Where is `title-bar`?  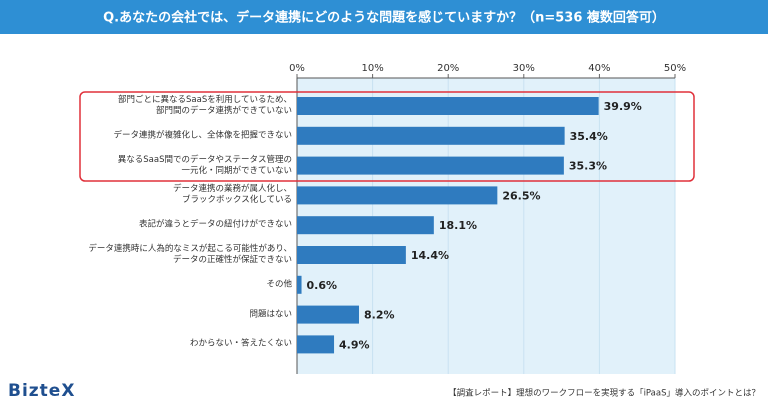
title-bar is located at coordinates (384, 17).